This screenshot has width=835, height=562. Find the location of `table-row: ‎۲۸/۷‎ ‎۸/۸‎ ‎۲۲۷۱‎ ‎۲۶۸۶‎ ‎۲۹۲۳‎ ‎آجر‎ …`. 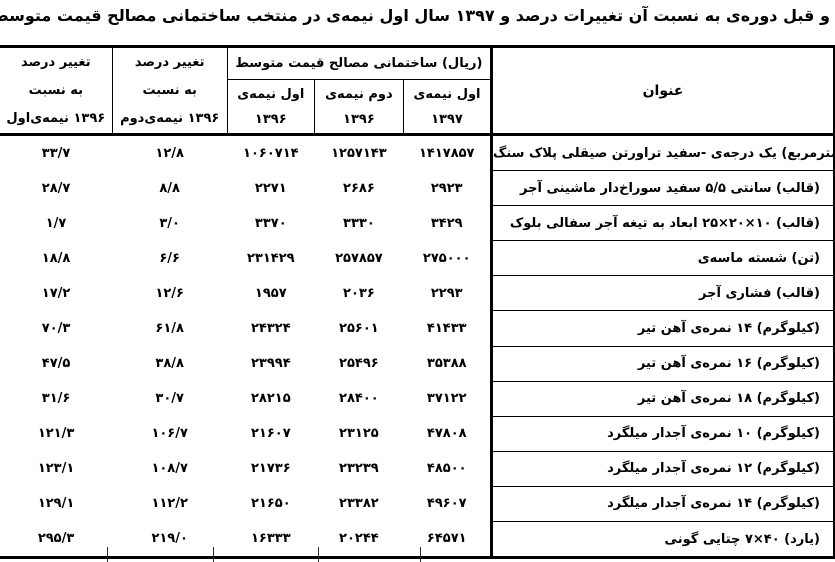

table-row: ‎۲۸/۷‎ ‎۸/۸‎ ‎۲۲۷۱‎ ‎۲۶۸۶‎ ‎۲۹۲۳‎ ‎آجر‎ … is located at coordinates (417, 188).